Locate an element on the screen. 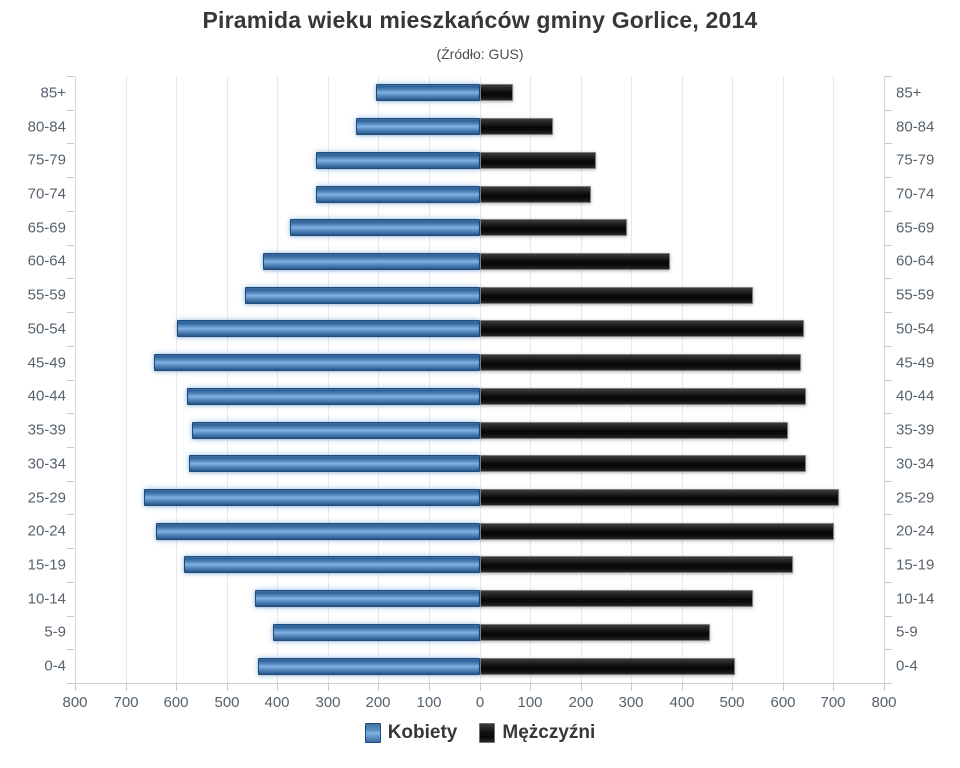  age-label-left: 10-14 is located at coordinates (46, 599).